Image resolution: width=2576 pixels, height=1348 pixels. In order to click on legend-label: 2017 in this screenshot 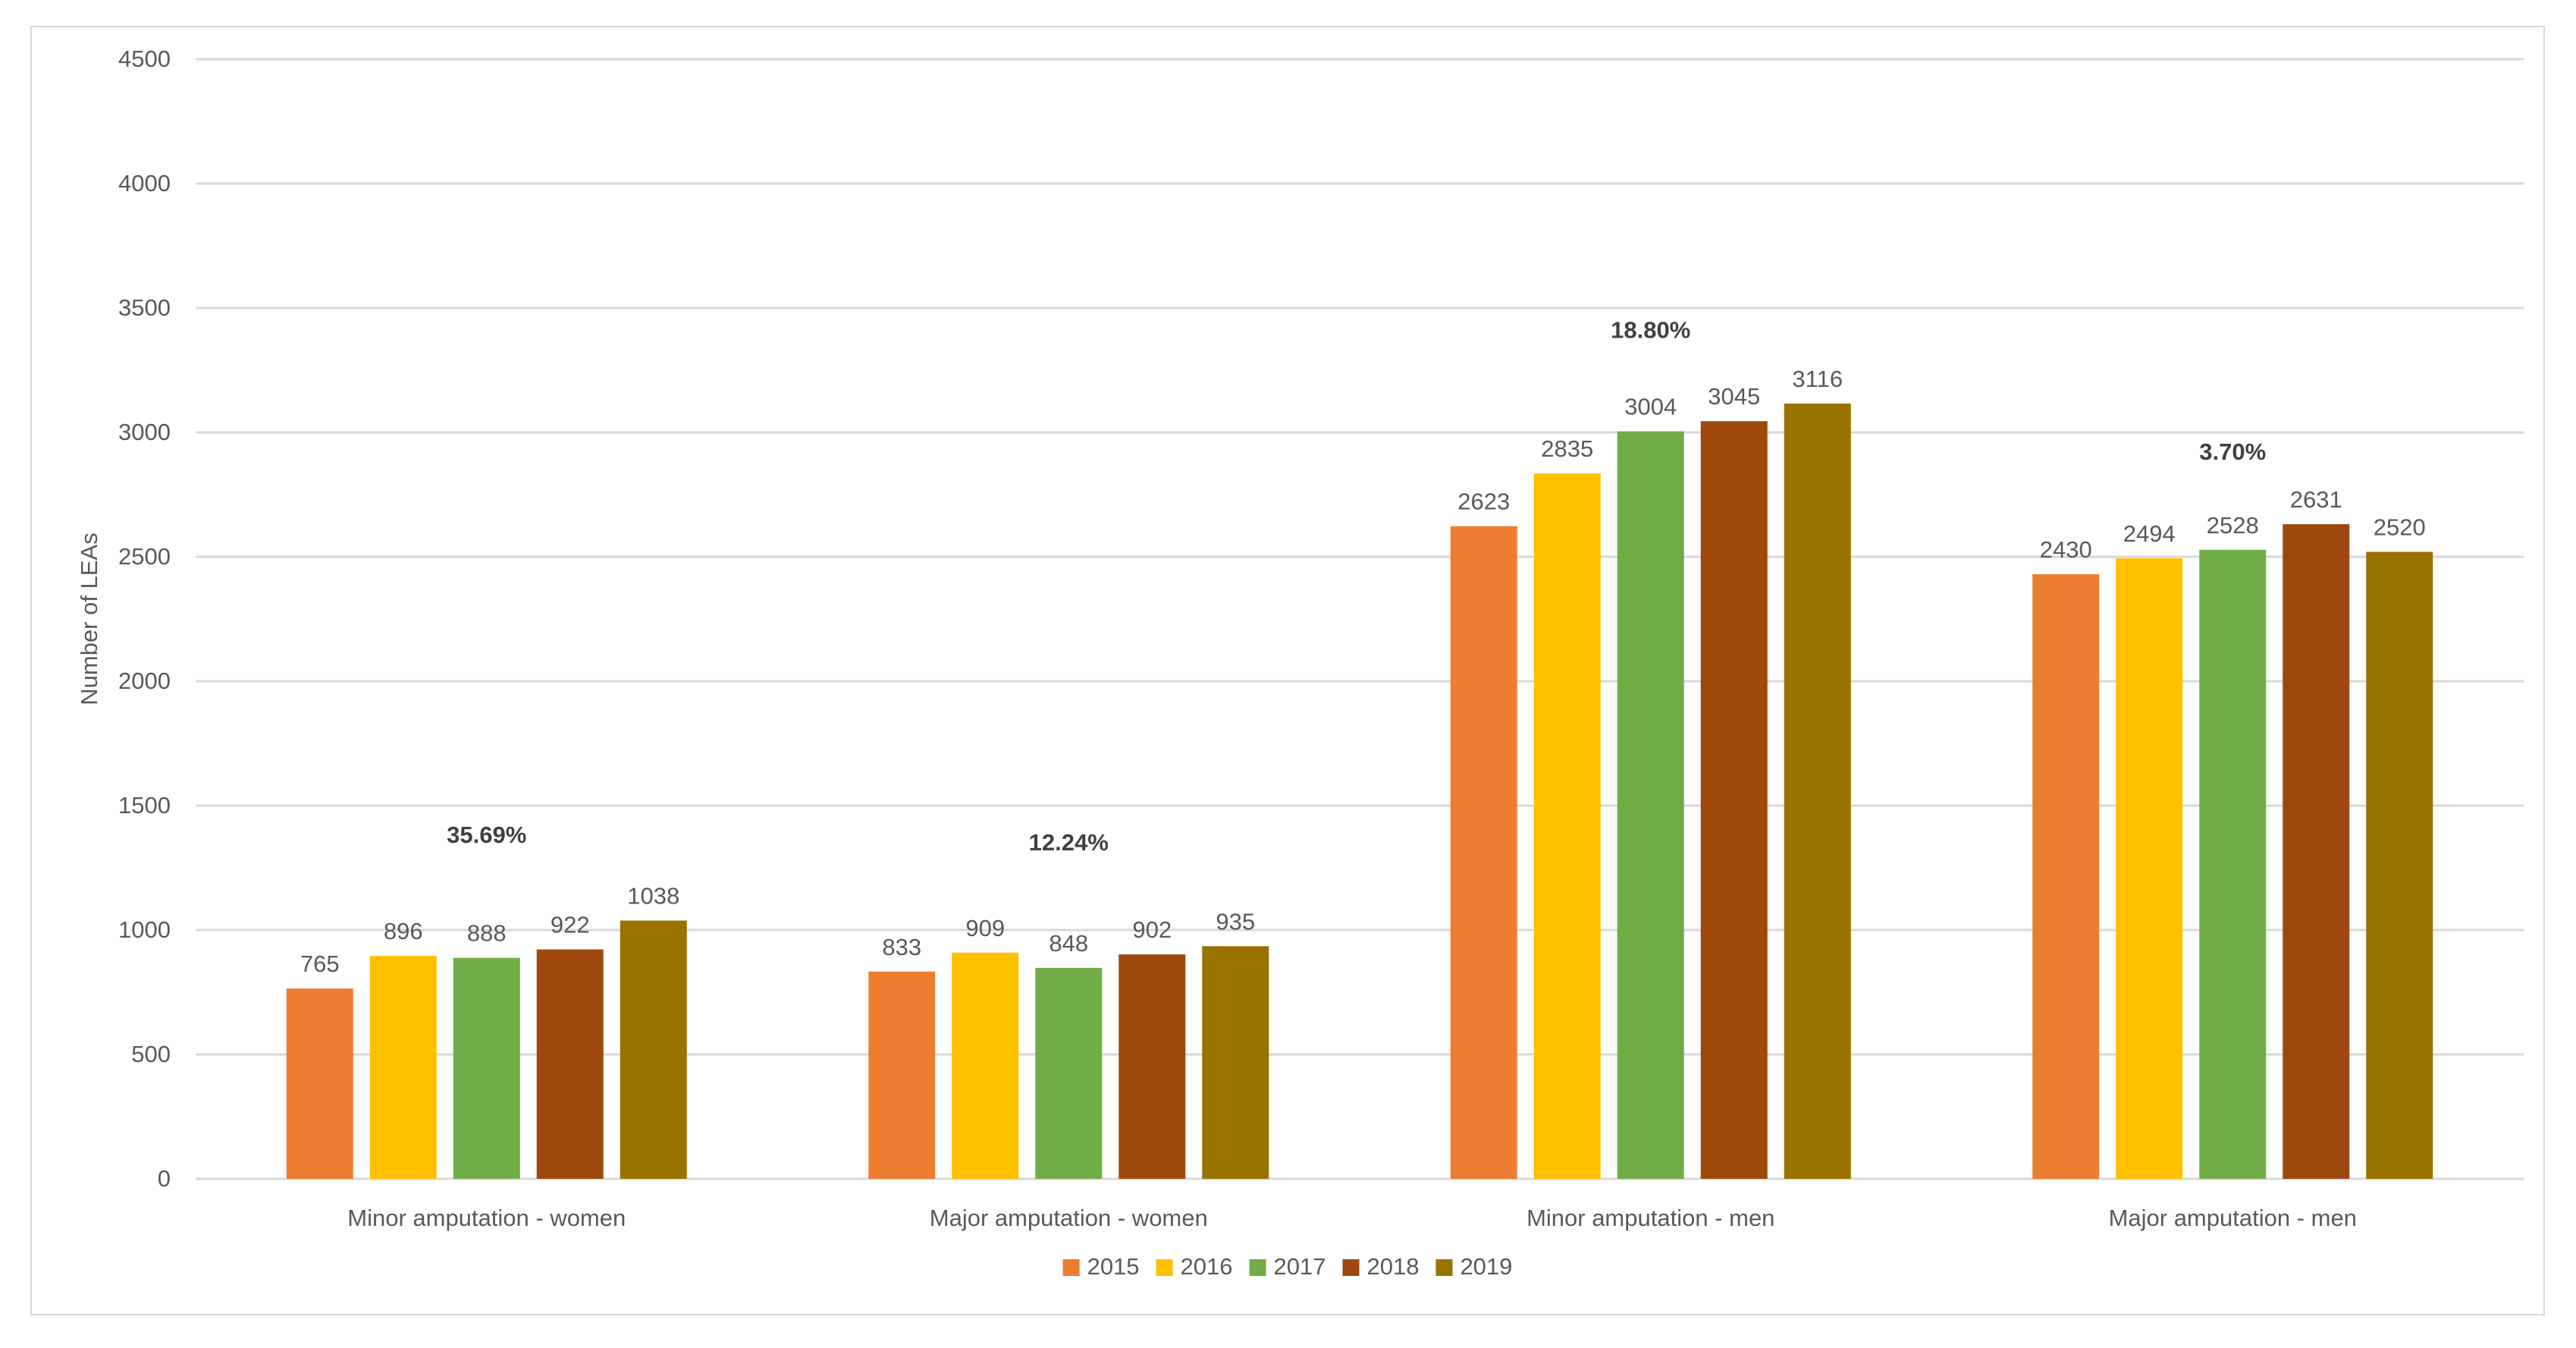, I will do `click(1300, 1266)`.